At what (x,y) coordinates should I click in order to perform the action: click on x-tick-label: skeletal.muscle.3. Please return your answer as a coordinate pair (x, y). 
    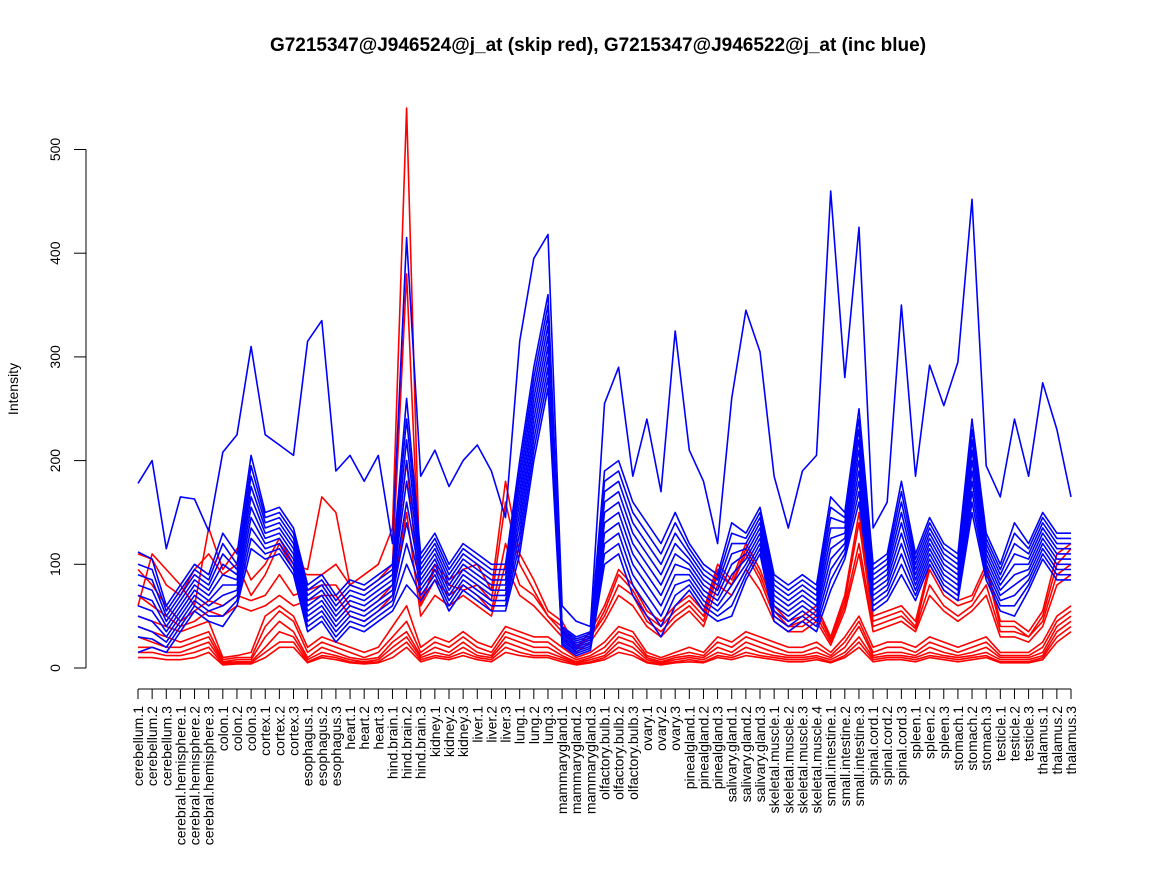
    Looking at the image, I should click on (802, 760).